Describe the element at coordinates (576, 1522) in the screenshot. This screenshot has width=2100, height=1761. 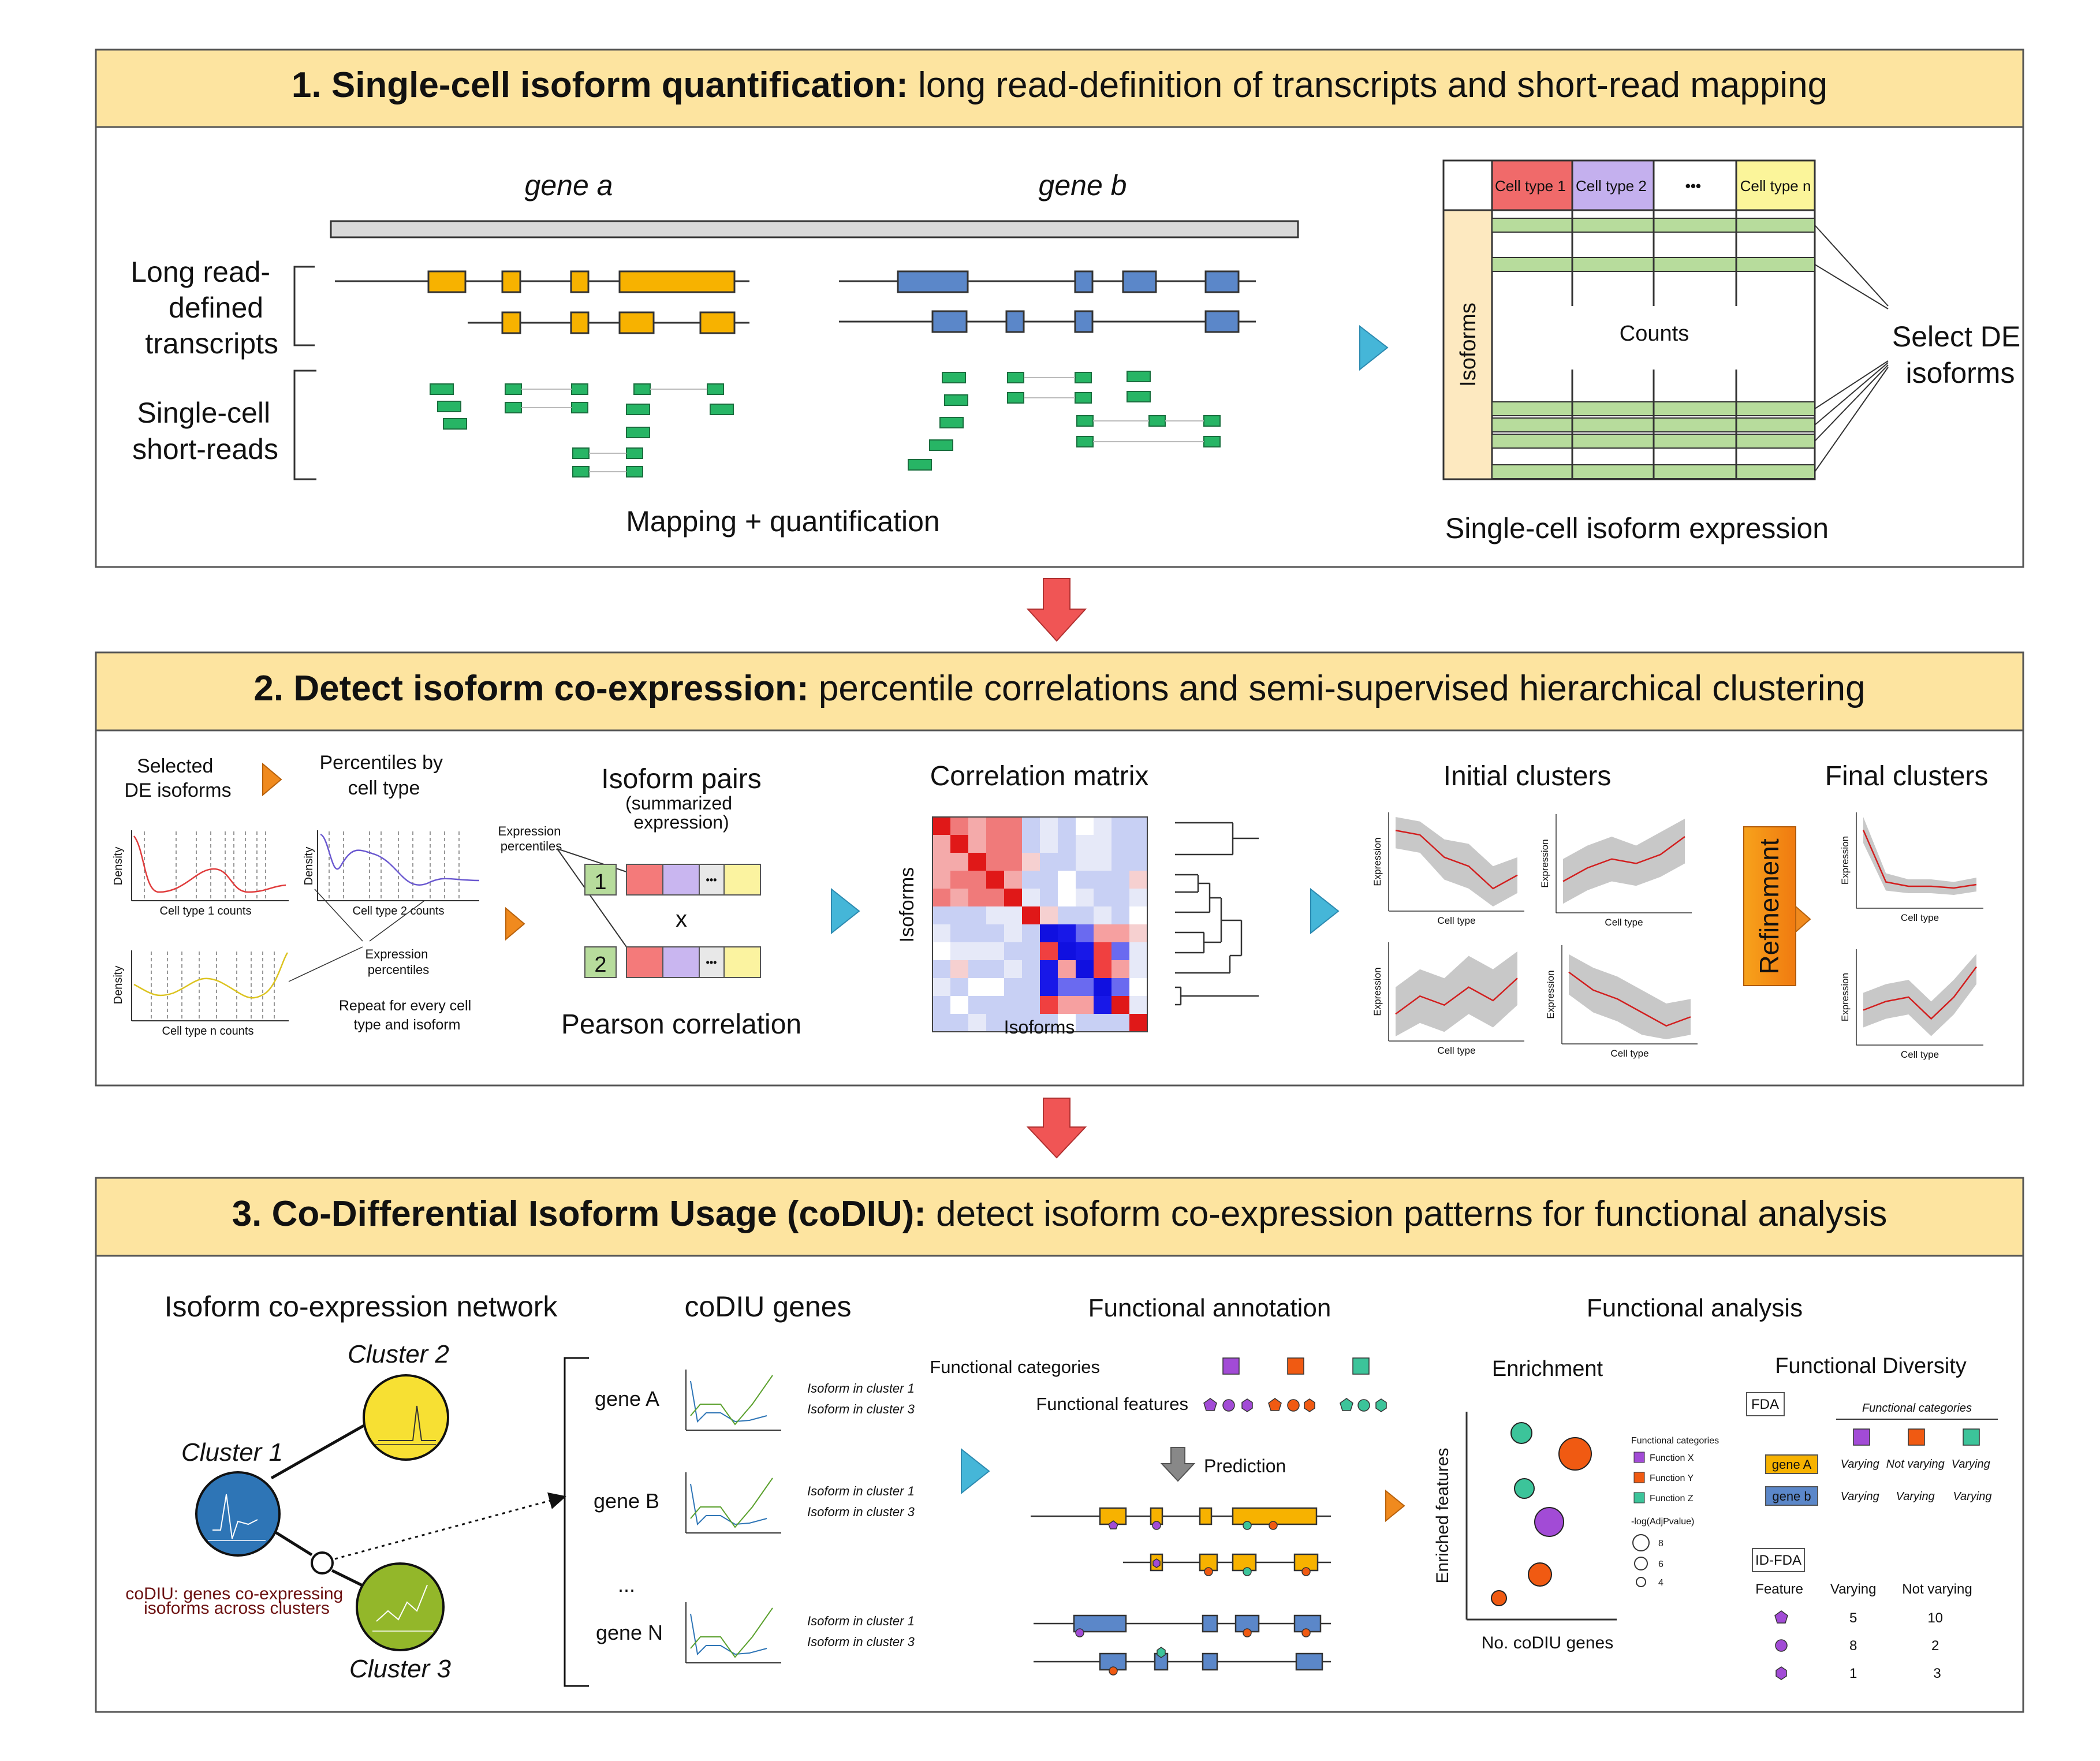
I see `codiu-genes-bracket` at that location.